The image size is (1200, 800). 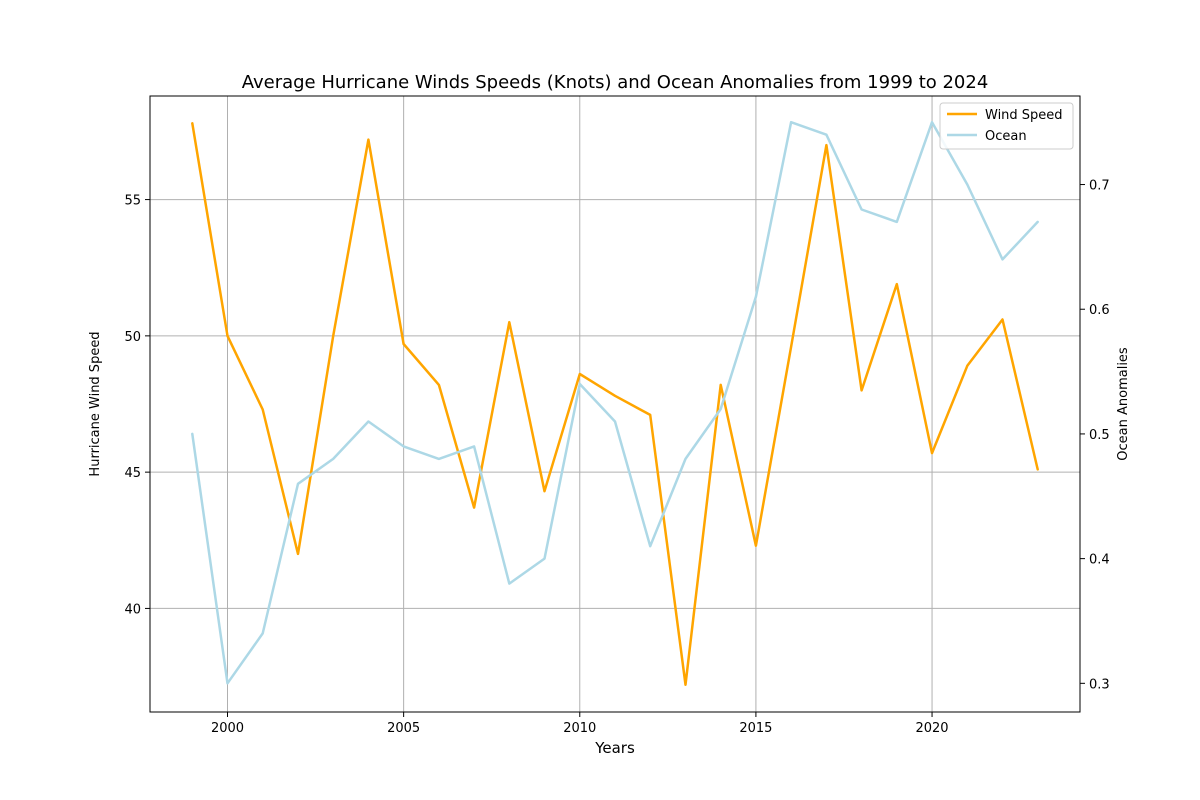 What do you see at coordinates (132, 609) in the screenshot?
I see `y-tick-label: 40` at bounding box center [132, 609].